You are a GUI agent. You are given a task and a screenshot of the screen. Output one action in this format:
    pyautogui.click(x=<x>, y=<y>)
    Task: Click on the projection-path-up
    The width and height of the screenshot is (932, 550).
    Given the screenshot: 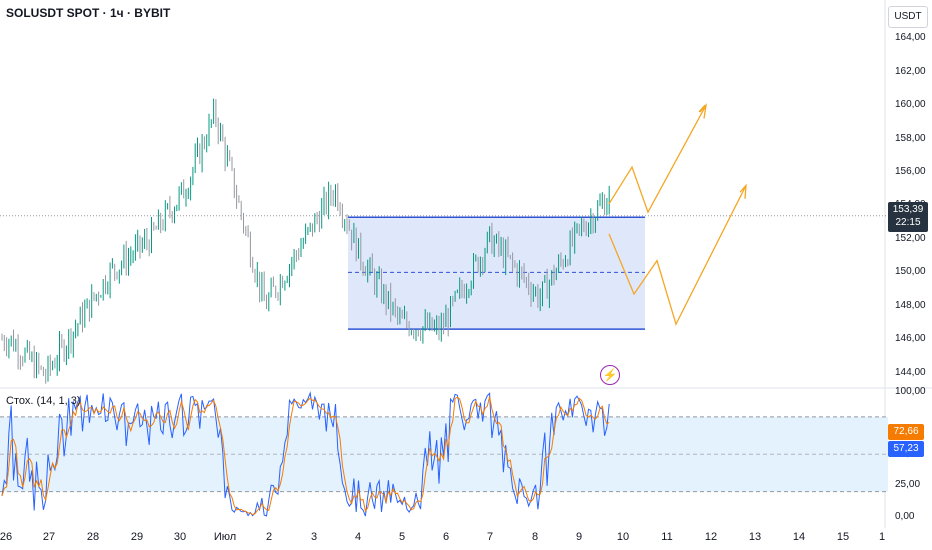 What is the action you would take?
    pyautogui.click(x=657, y=159)
    